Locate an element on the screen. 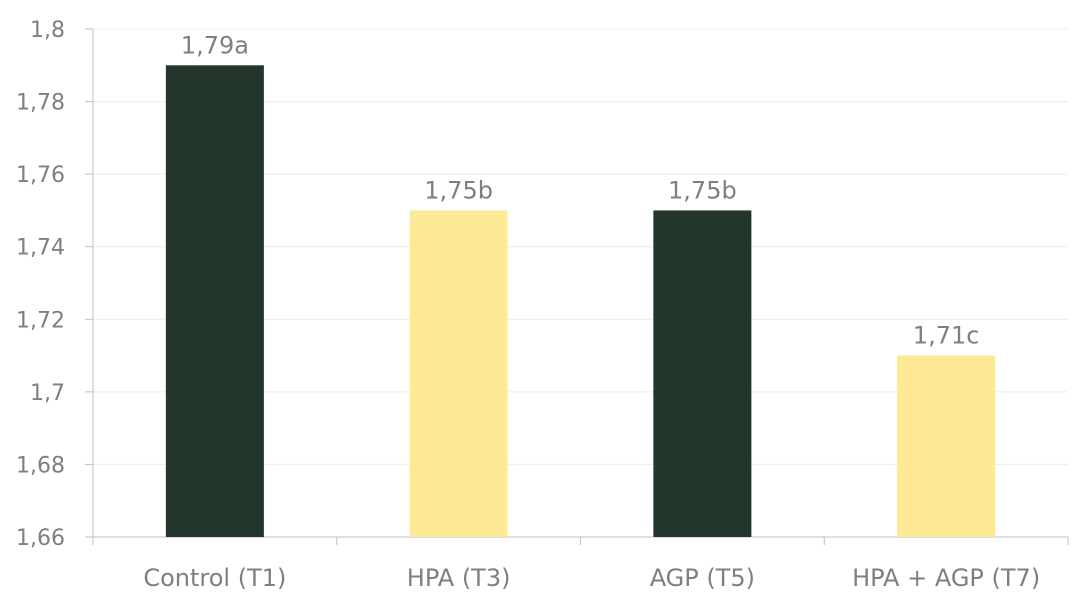  y-tick-label: 1,72 is located at coordinates (40, 320).